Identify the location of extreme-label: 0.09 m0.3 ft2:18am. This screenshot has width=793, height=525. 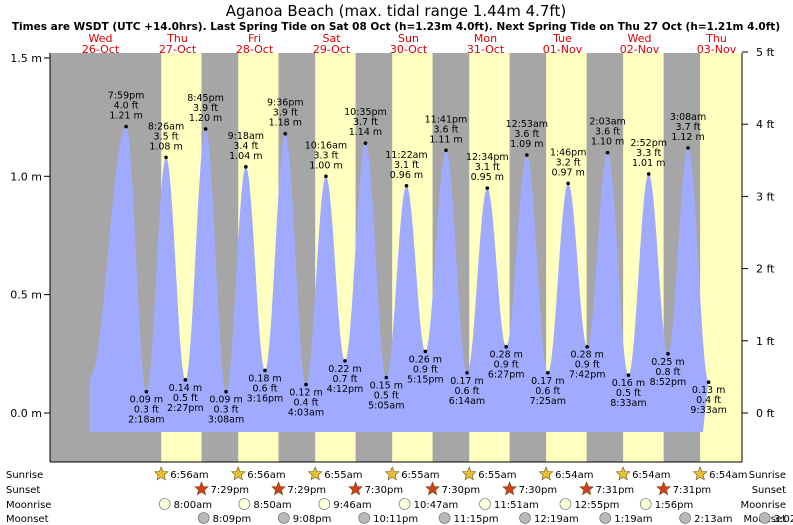
(146, 410).